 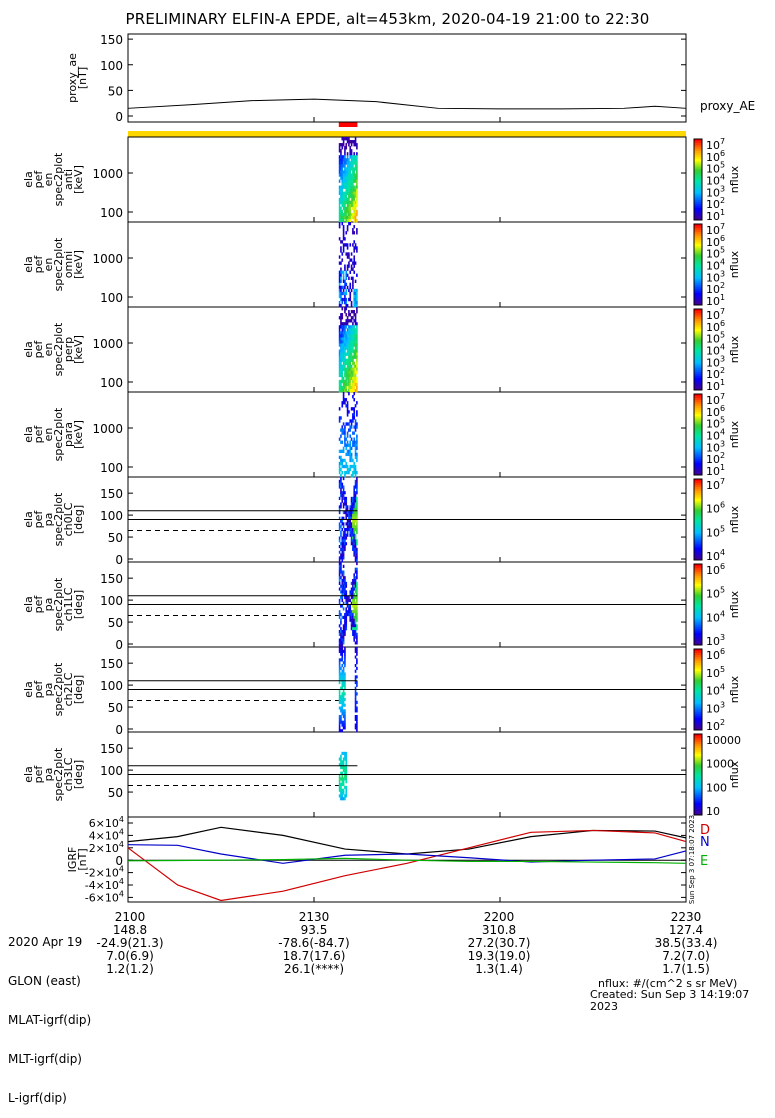 I want to click on y-tick-label-pa_ch0-1: 100, so click(x=111, y=516).